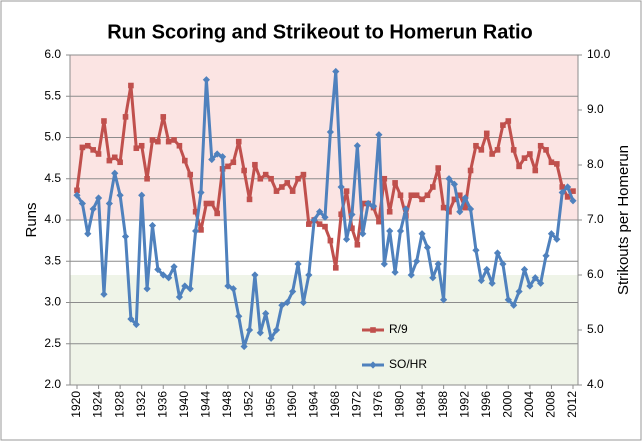 Image resolution: width=642 pixels, height=441 pixels. Describe the element at coordinates (595, 109) in the screenshot. I see `y2-tick-label: 9.0` at that location.